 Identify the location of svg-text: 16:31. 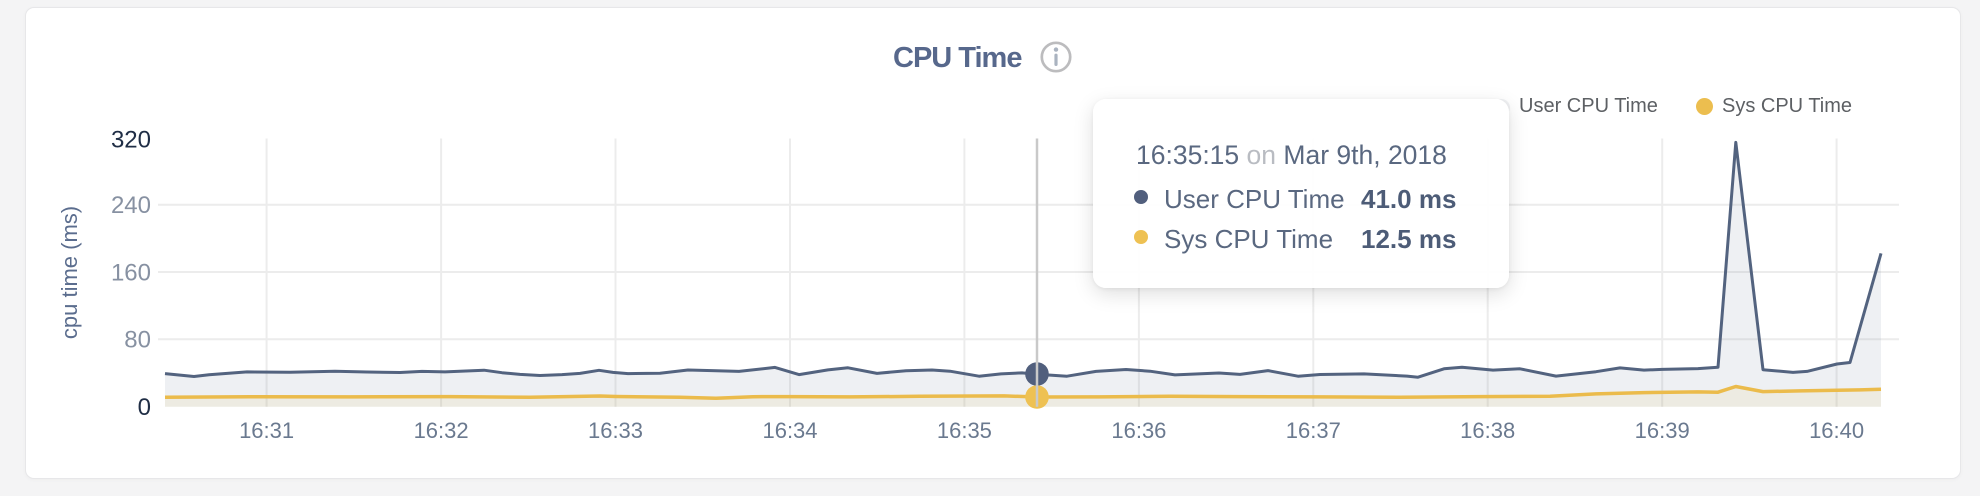
(266, 430).